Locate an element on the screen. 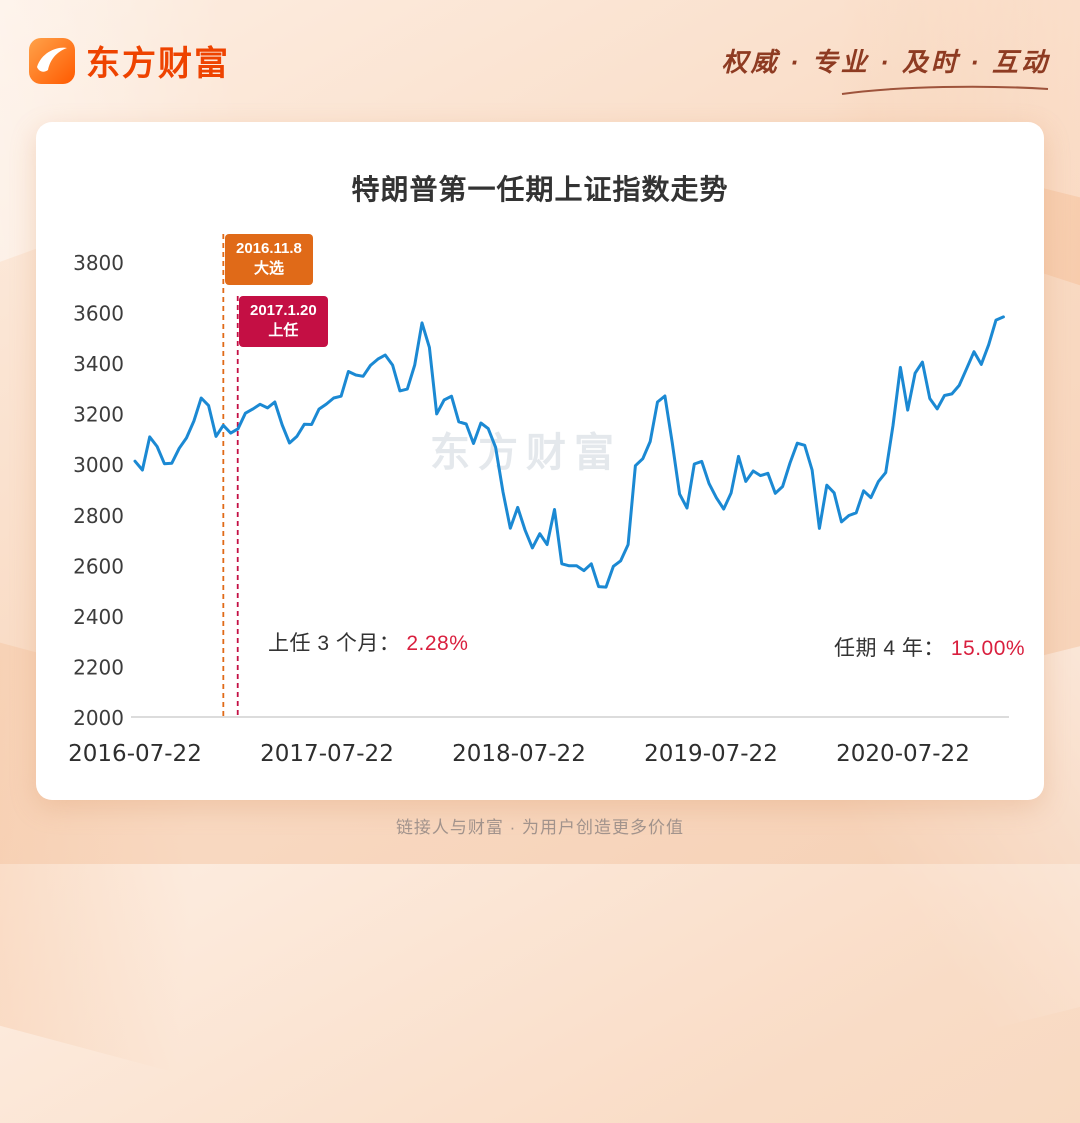  stat-4year: 任期 4 年： 15.00% is located at coordinates (929, 647).